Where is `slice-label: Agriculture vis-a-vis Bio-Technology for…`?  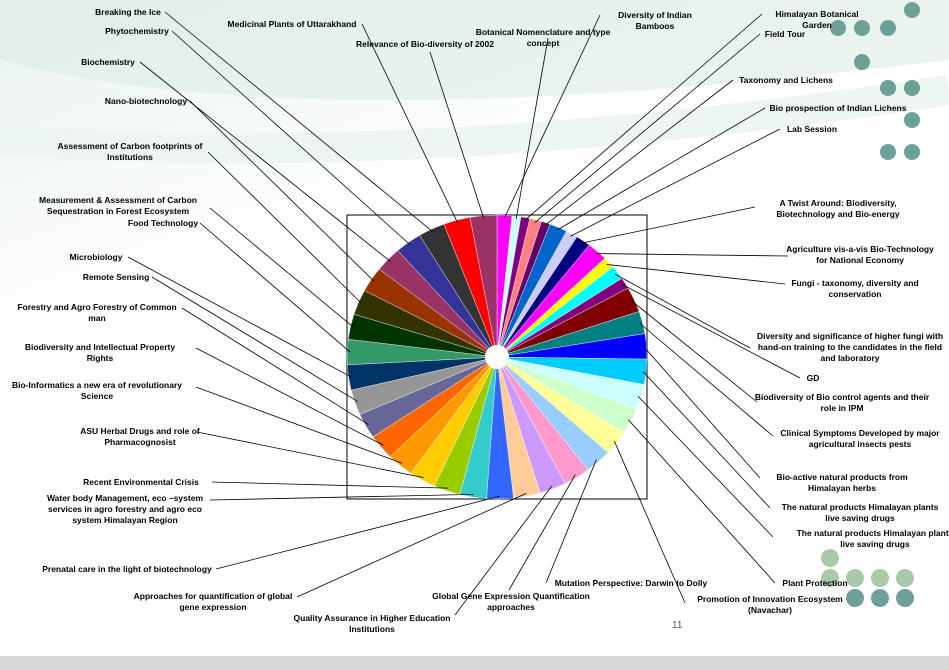
slice-label: Agriculture vis-a-vis Bio-Technology for… is located at coordinates (860, 254).